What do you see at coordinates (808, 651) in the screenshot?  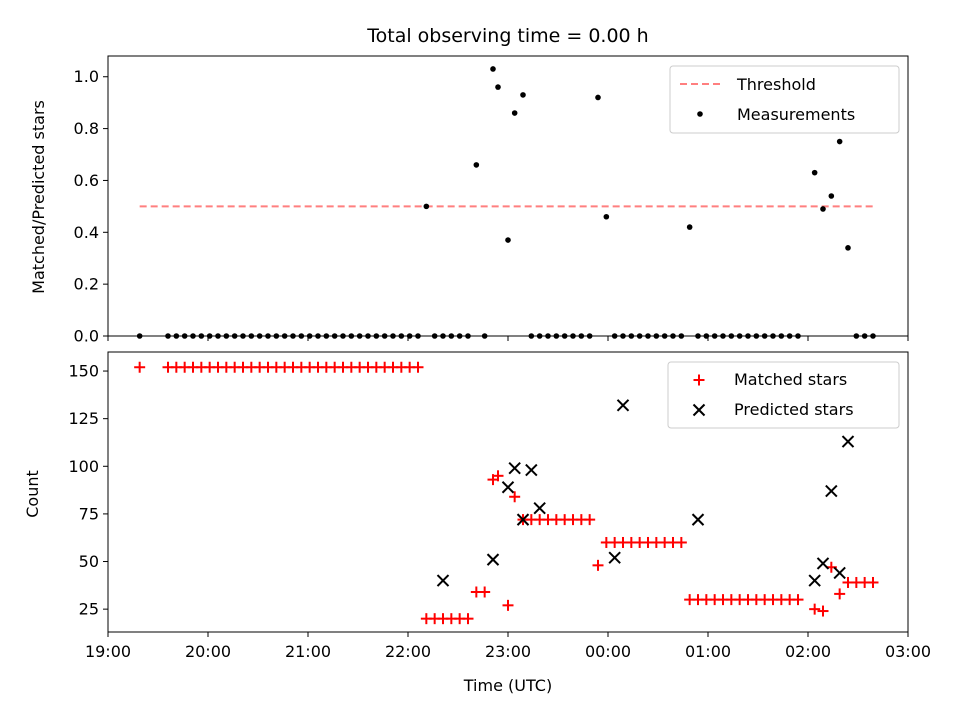 I see `xtick-label: 02:00` at bounding box center [808, 651].